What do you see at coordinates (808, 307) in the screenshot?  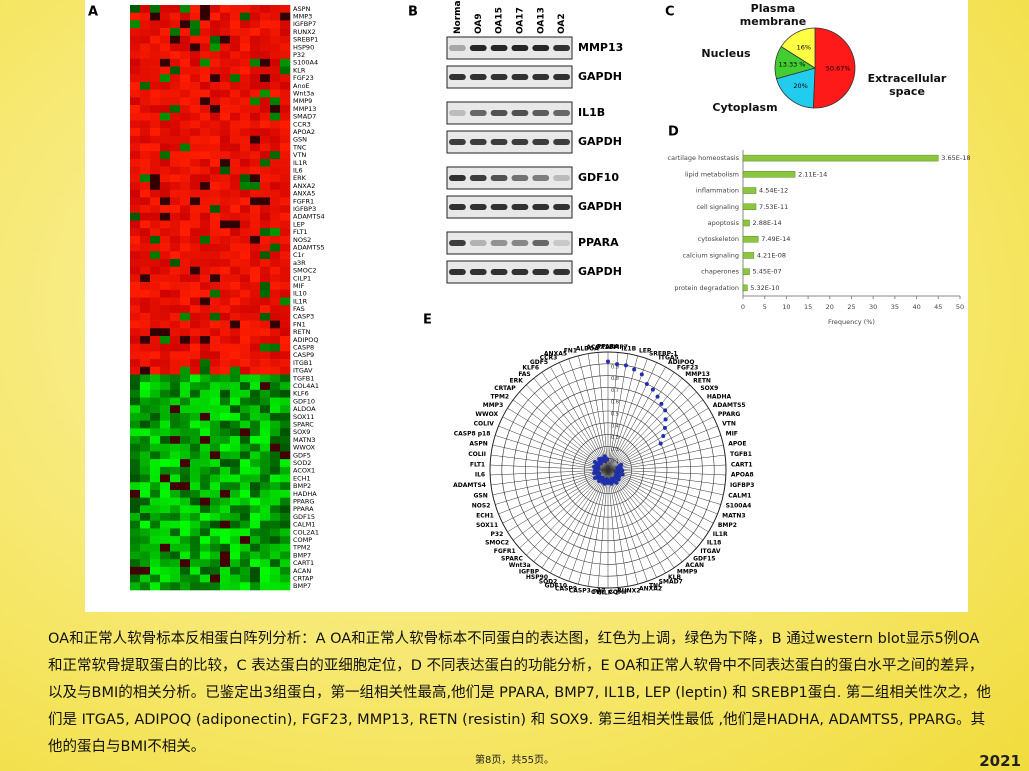 I see `x-tick-label: 15` at bounding box center [808, 307].